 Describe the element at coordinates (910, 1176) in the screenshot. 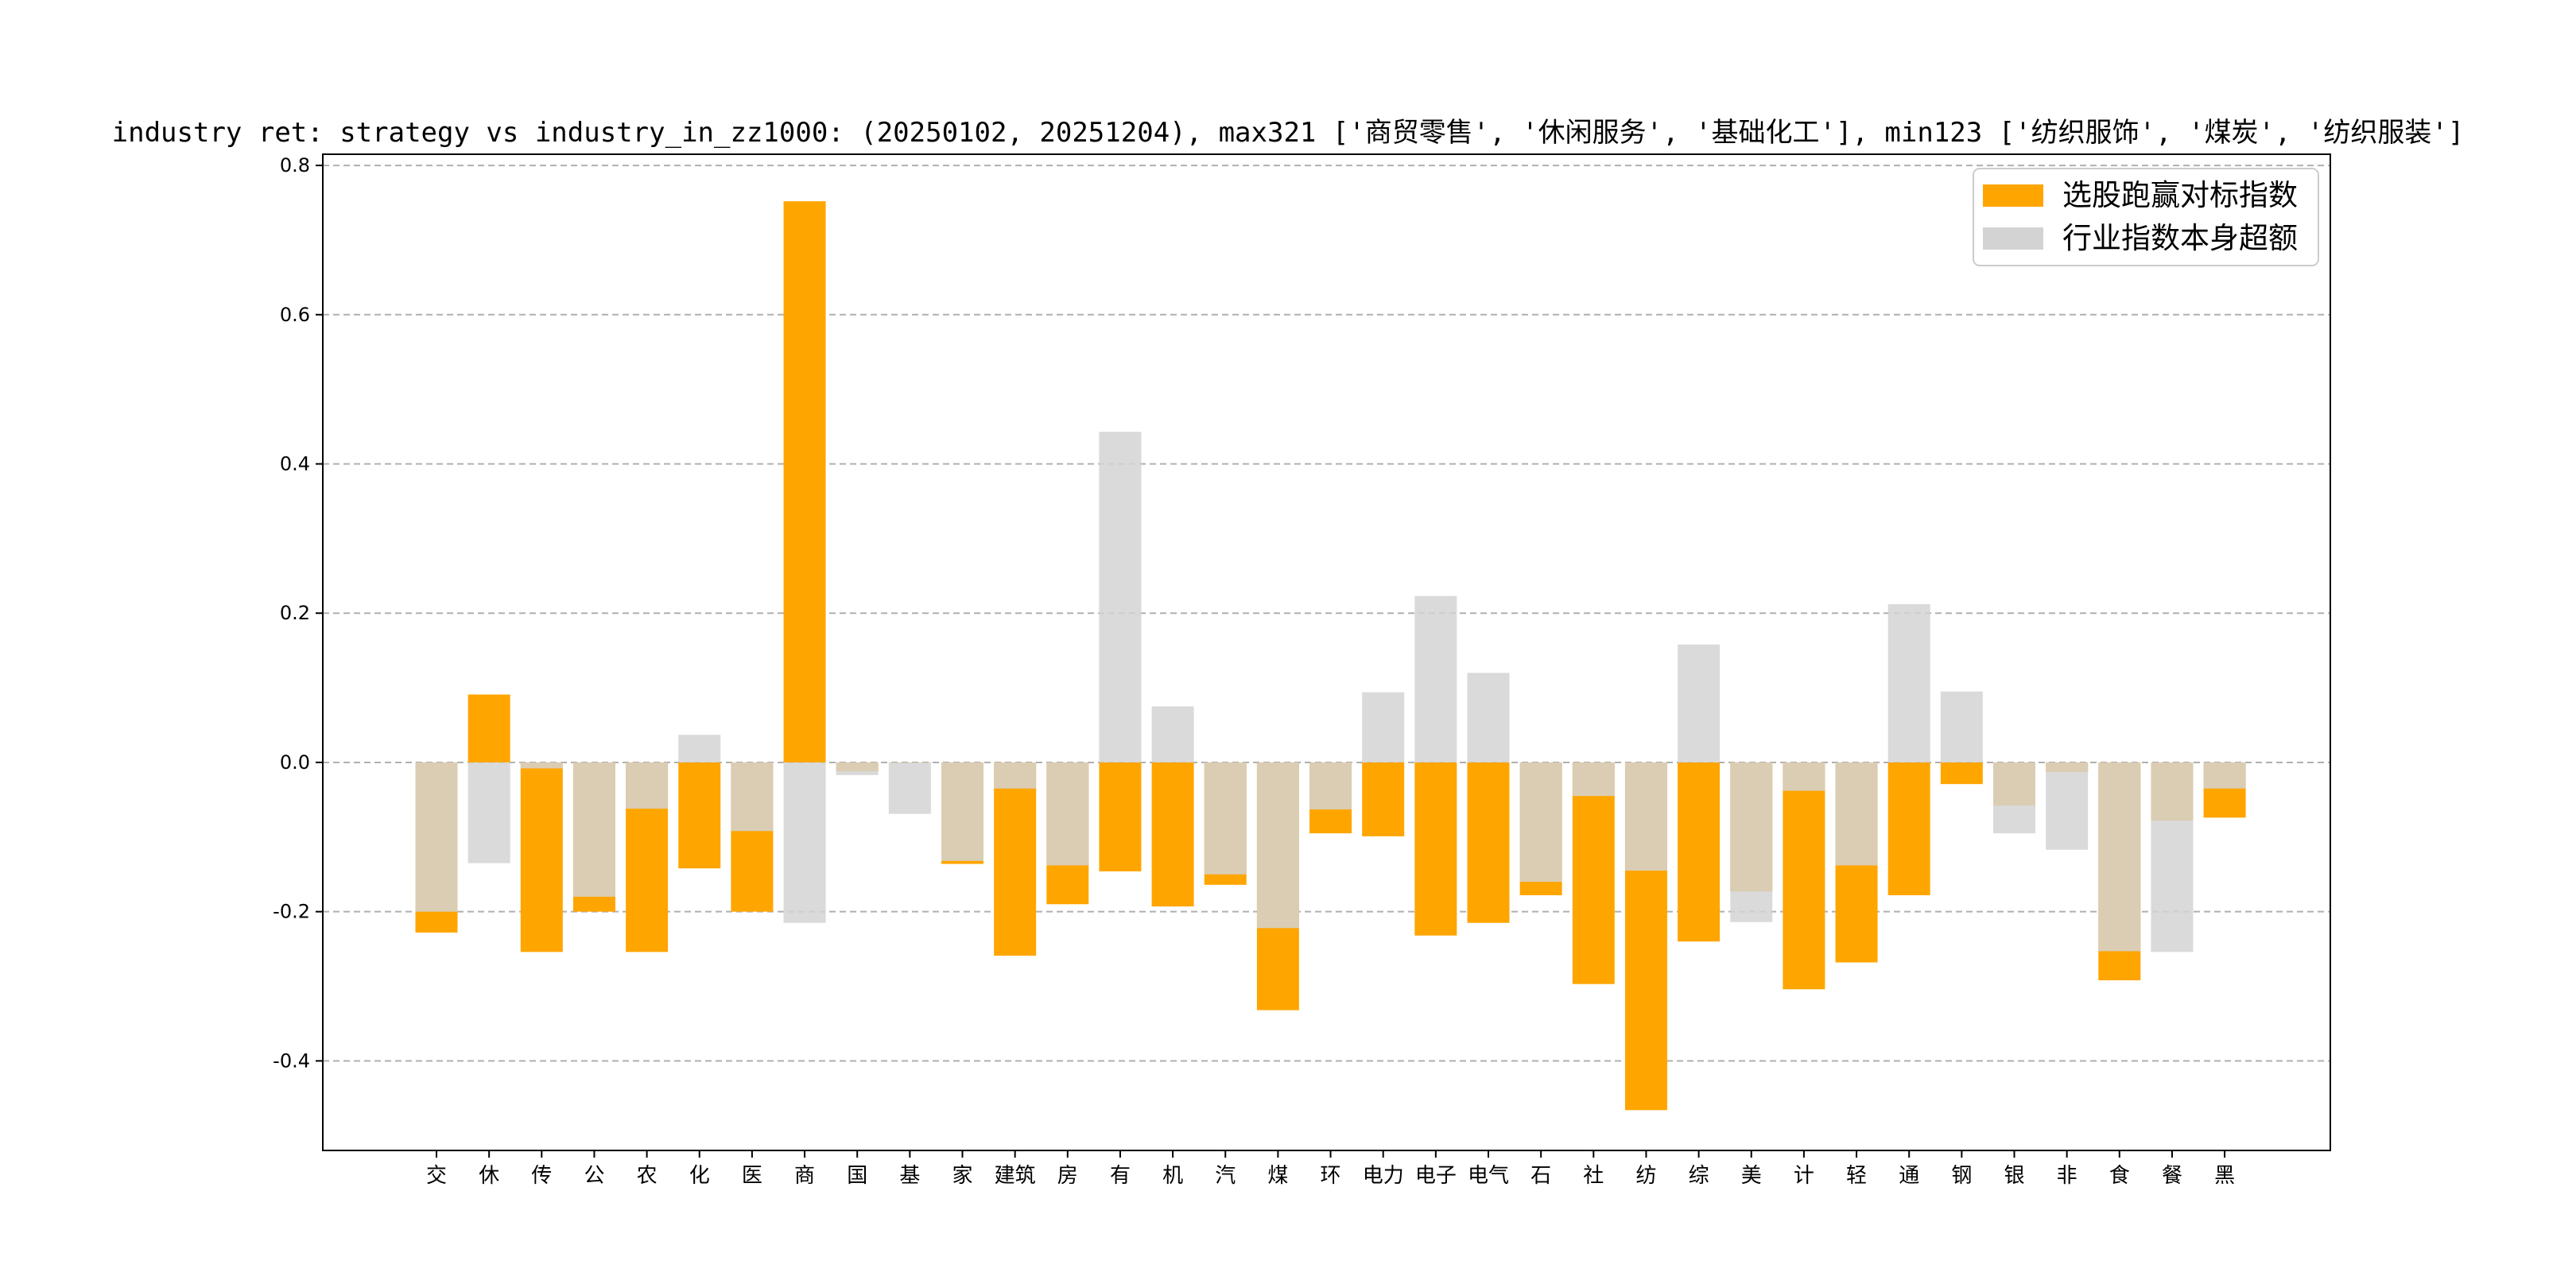

I see `x-tick-label: 基` at that location.